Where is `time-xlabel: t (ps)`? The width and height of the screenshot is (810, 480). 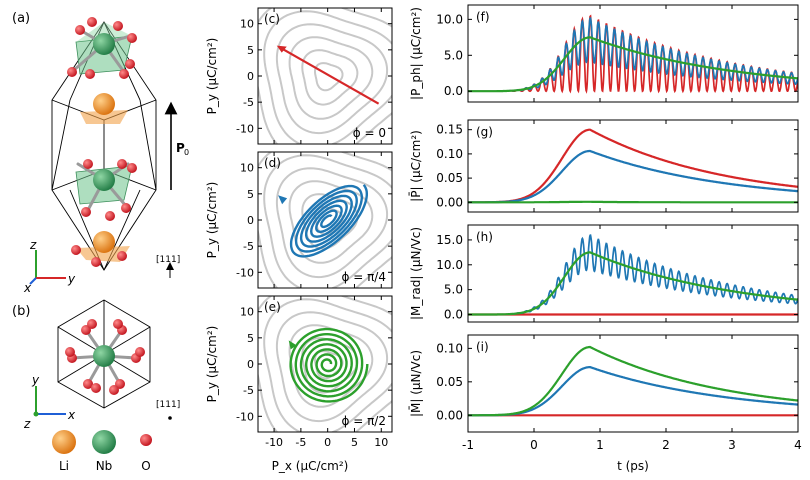
time-xlabel: t (ps) is located at coordinates (633, 466).